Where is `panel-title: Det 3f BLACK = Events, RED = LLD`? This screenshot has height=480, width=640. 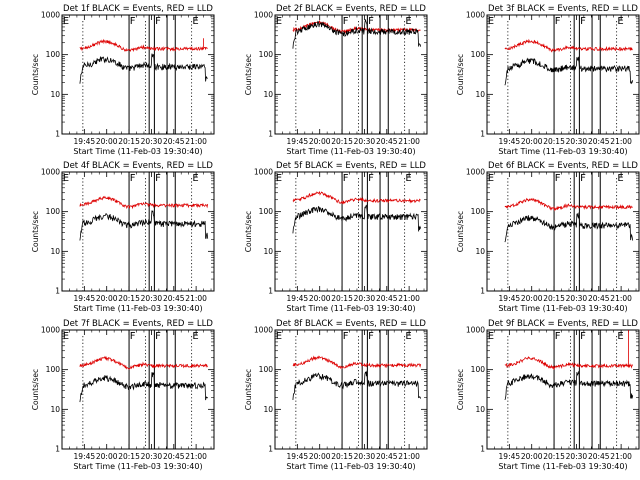
panel-title: Det 3f BLACK = Events, RED = LLD is located at coordinates (563, 9).